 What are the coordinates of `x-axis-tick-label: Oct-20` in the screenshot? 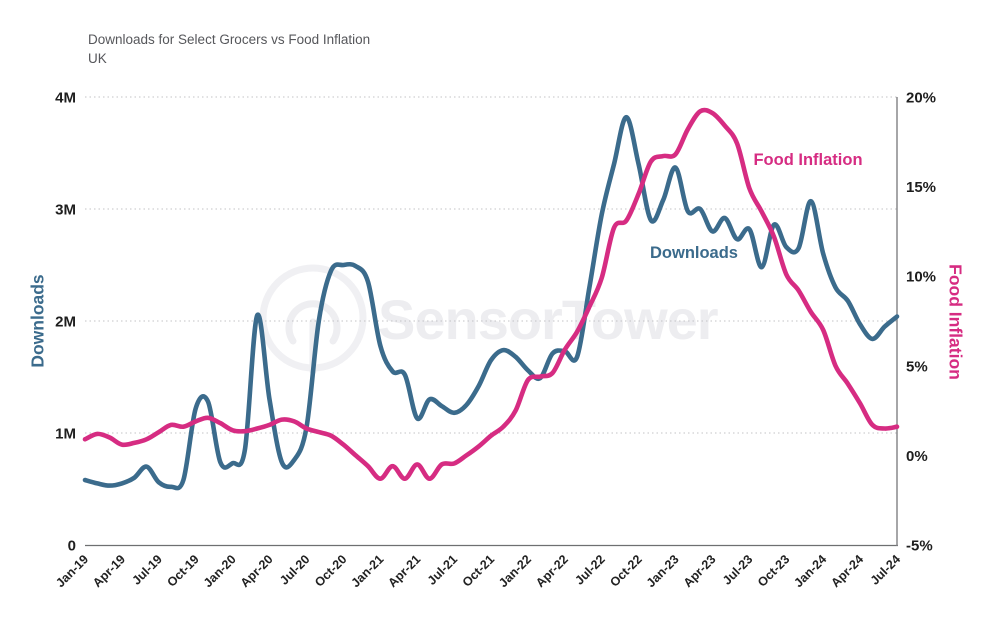 It's located at (330, 570).